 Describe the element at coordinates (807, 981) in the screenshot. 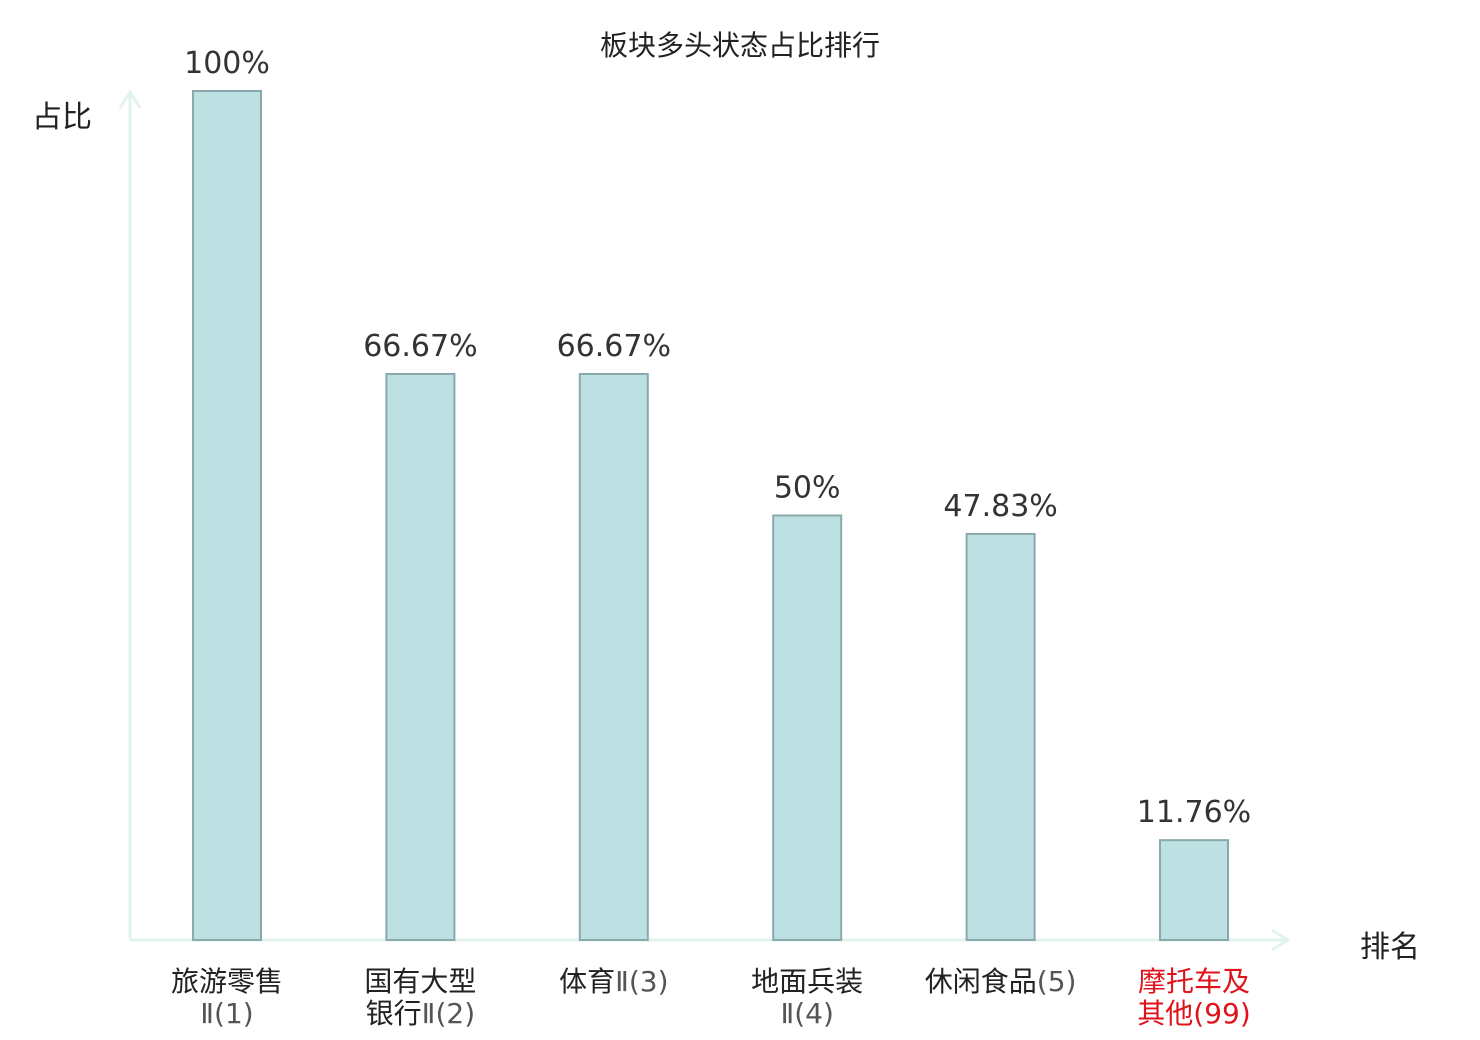

I see `category-name: 地面兵装` at that location.